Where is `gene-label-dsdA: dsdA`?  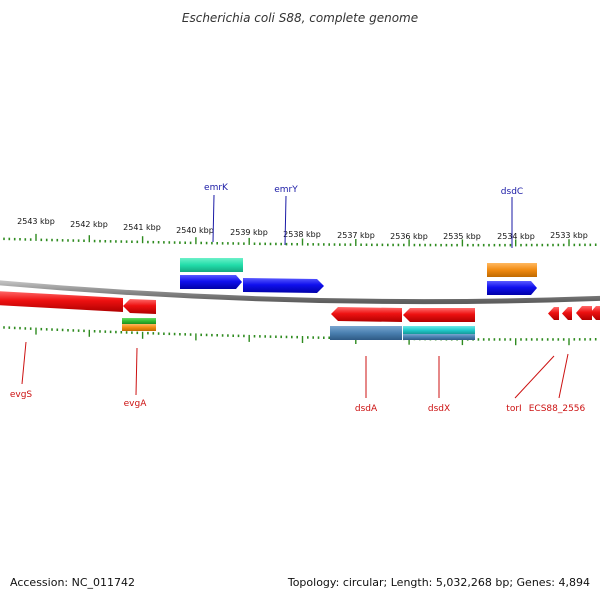 gene-label-dsdA: dsdA is located at coordinates (366, 409).